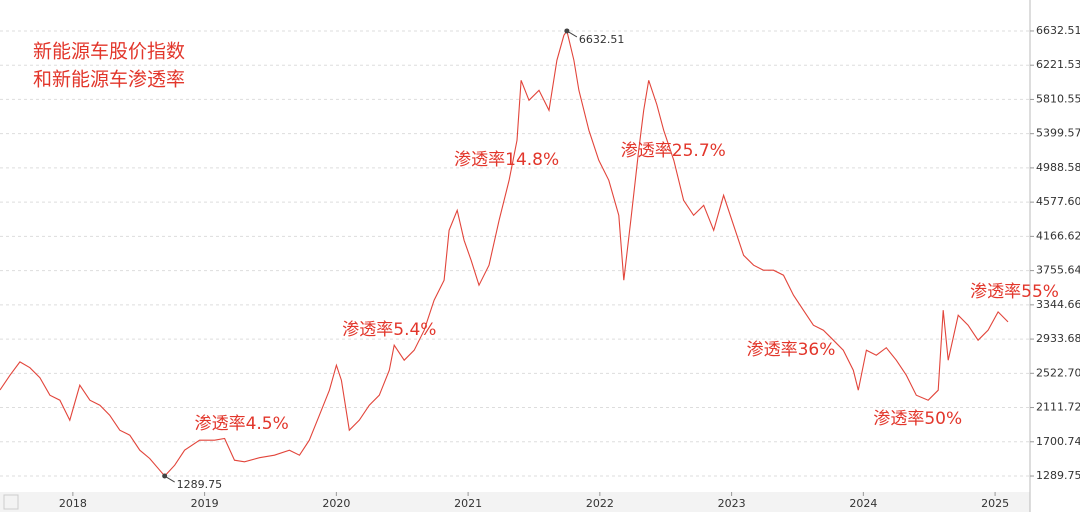 This screenshot has height=512, width=1080. What do you see at coordinates (1058, 98) in the screenshot?
I see `y-tick-label: 5810.55` at bounding box center [1058, 98].